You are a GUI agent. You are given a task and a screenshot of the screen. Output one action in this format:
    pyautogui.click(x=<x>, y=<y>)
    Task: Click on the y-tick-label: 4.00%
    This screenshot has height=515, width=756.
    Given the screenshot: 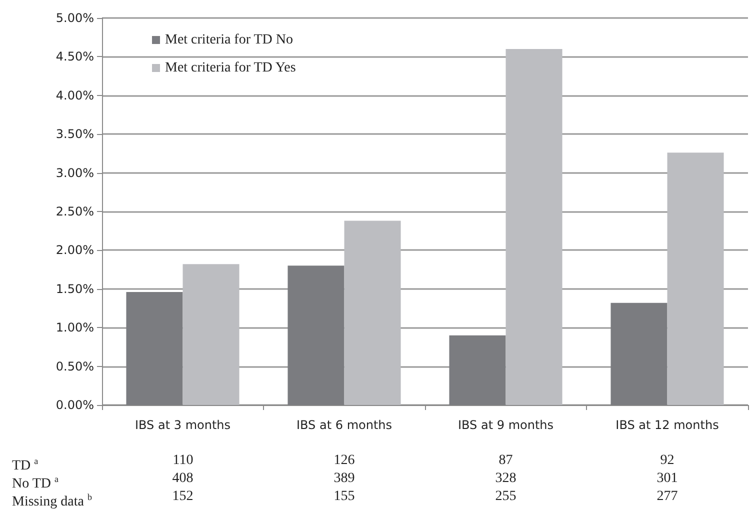 What is the action you would take?
    pyautogui.click(x=75, y=95)
    